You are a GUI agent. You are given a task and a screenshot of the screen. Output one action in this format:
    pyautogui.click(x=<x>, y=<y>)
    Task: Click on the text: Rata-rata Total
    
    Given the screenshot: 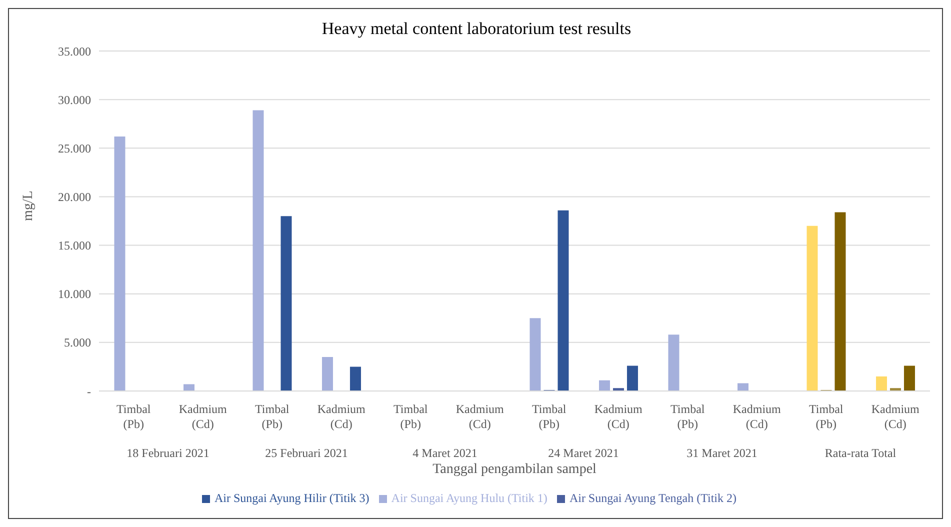 What is the action you would take?
    pyautogui.click(x=860, y=453)
    